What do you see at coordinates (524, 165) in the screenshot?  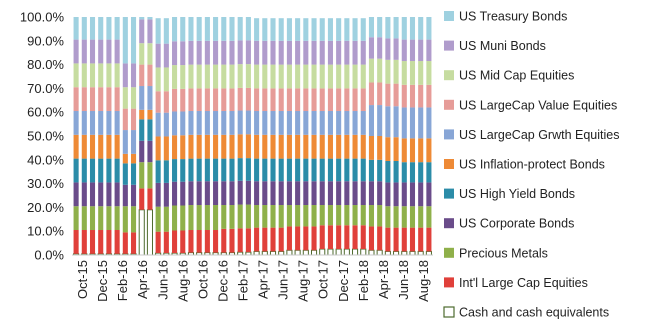 I see `legend-item: US Inflation-protect Bonds` at bounding box center [524, 165].